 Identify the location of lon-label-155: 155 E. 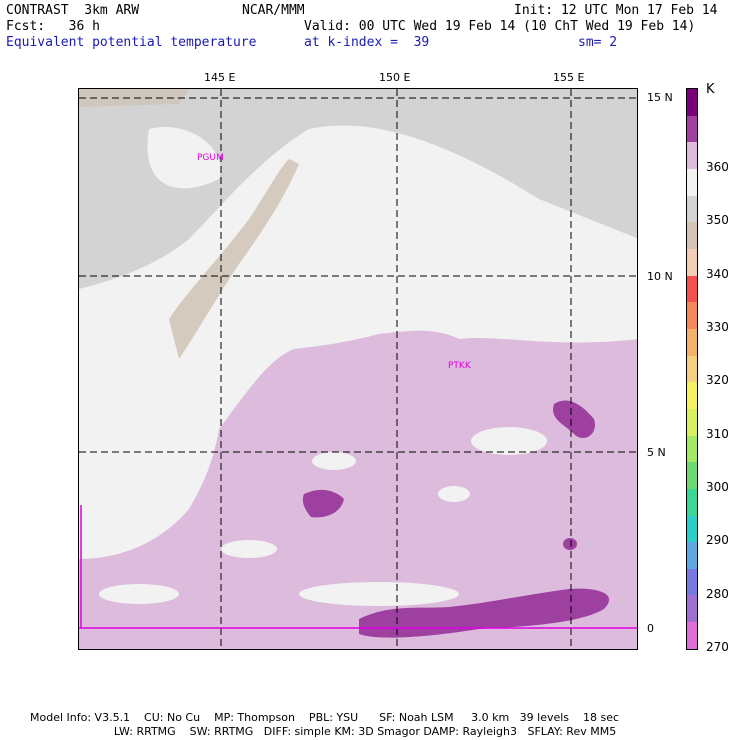
(569, 77).